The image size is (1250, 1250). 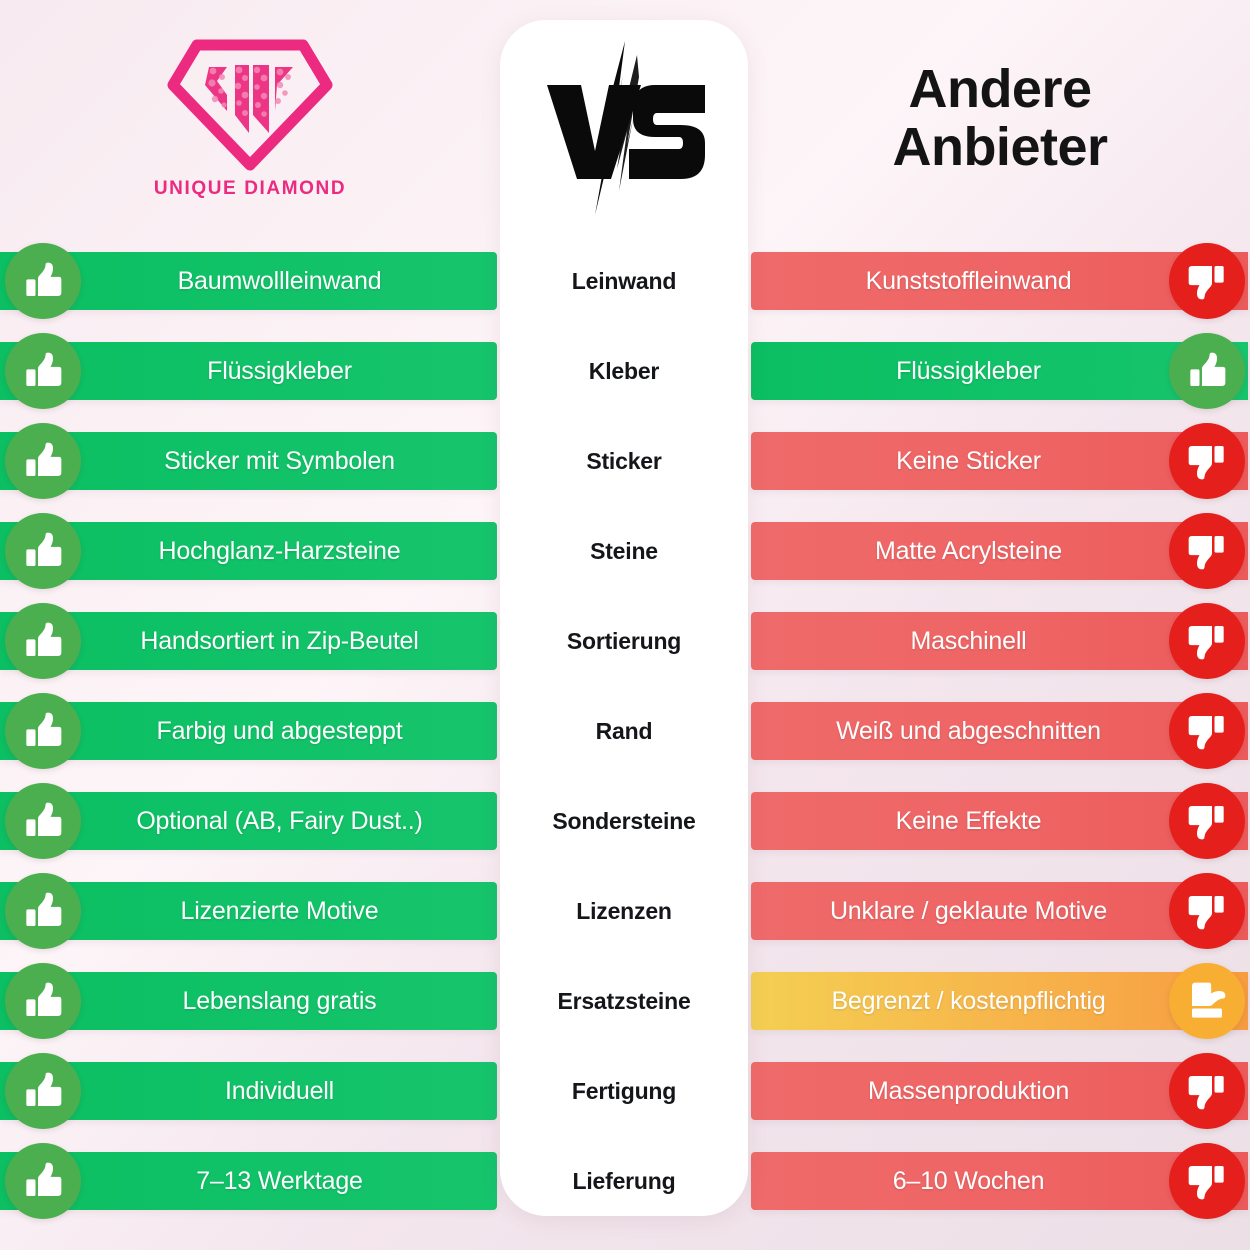 I want to click on comparison-row: Flüssigkleber Flüssigkleber, so click(x=625, y=371).